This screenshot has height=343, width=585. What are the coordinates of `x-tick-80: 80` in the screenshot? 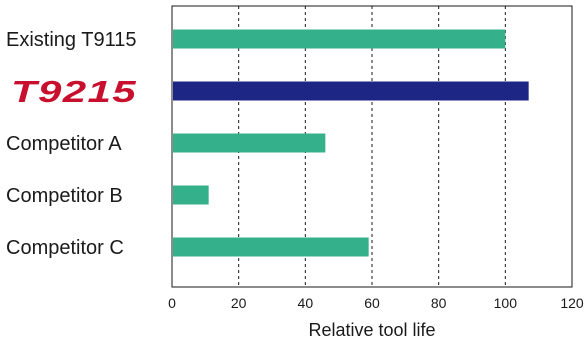 It's located at (439, 303).